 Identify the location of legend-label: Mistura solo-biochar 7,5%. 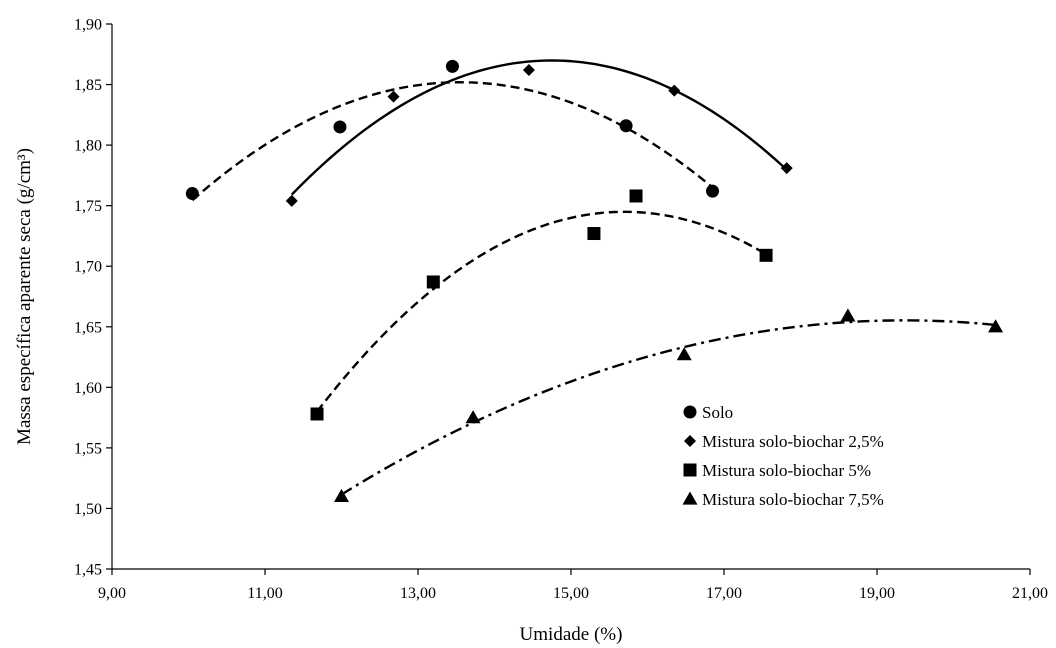
(793, 499).